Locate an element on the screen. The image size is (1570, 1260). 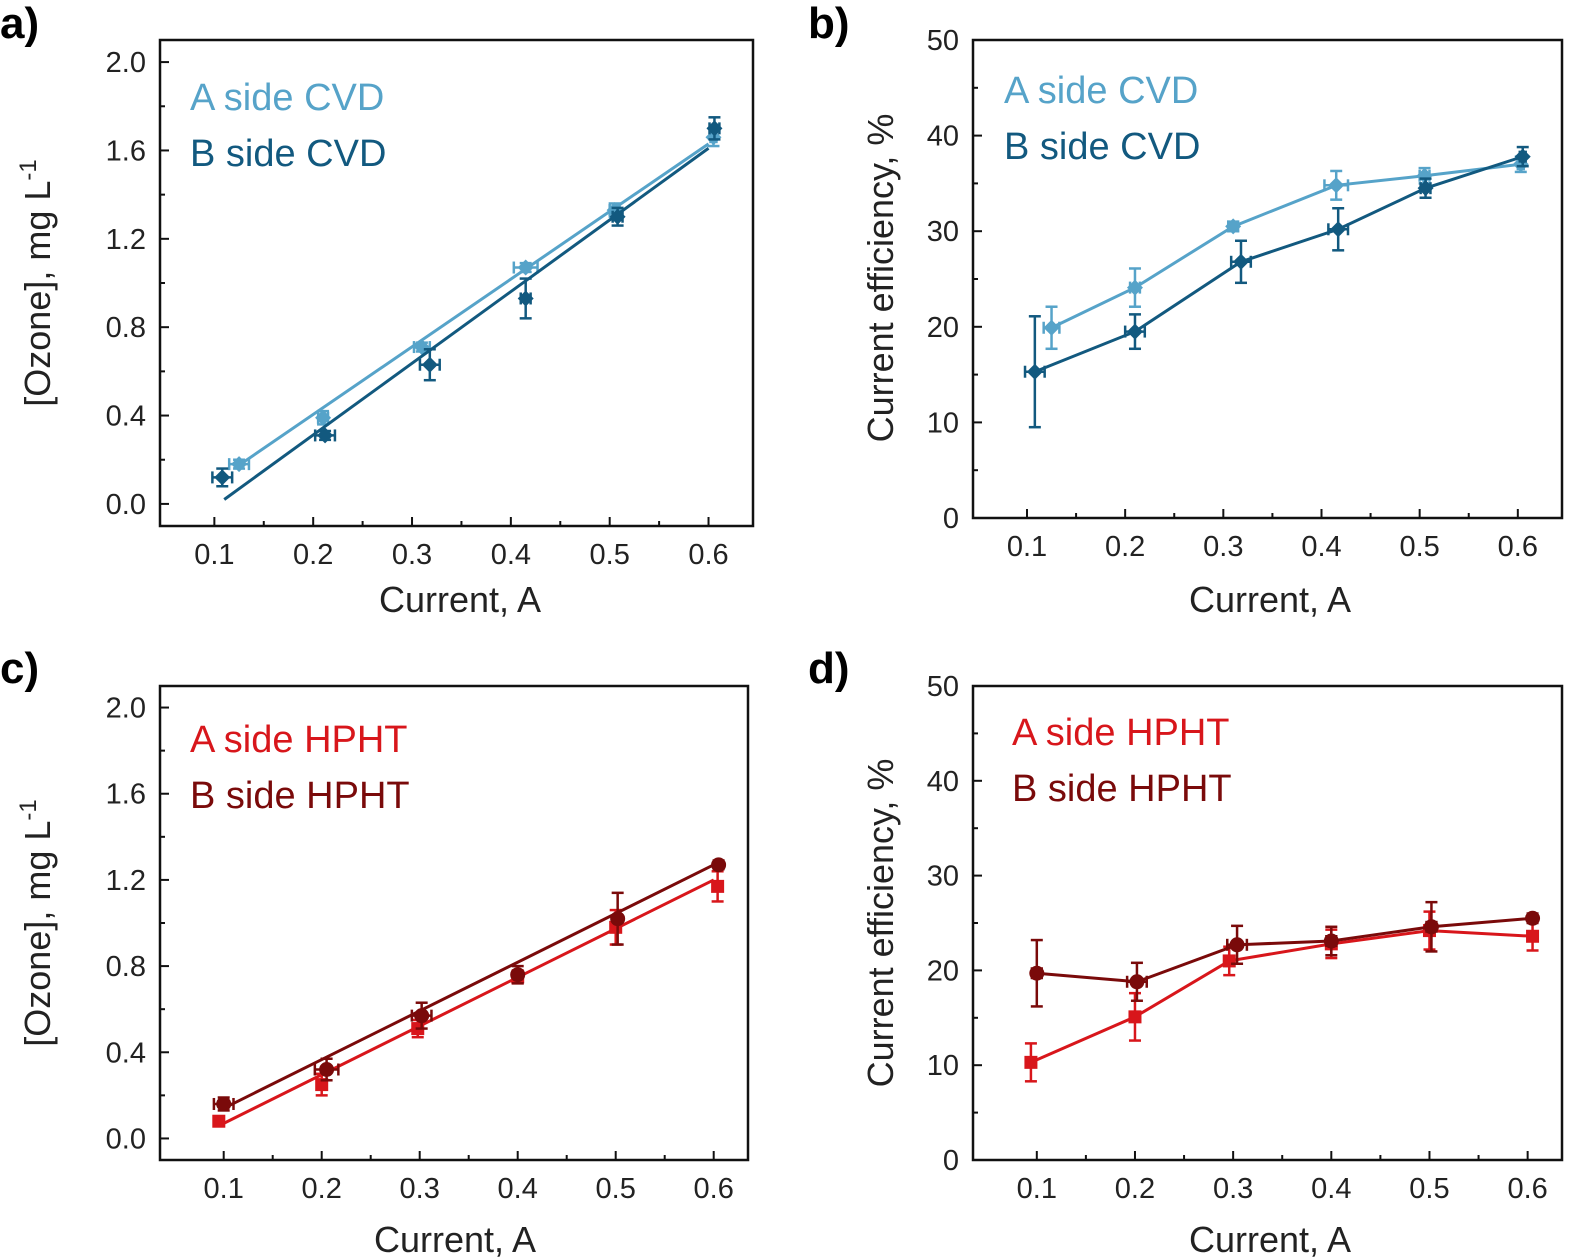
legend-entry: B side HPHT is located at coordinates (300, 796).